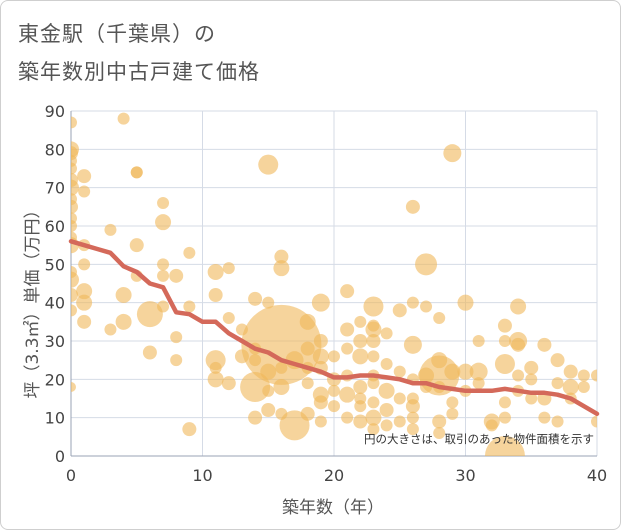 This screenshot has width=621, height=530. I want to click on chart-title-line2: 築年数別中古戸建て価格, so click(139, 72).